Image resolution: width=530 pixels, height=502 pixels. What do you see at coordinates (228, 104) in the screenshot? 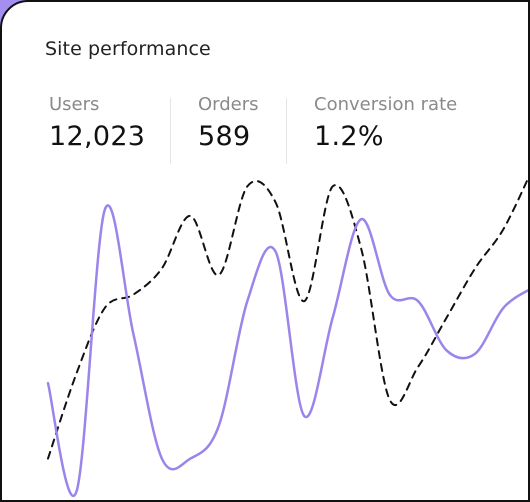
I see `metric-orders-label: Orders` at bounding box center [228, 104].